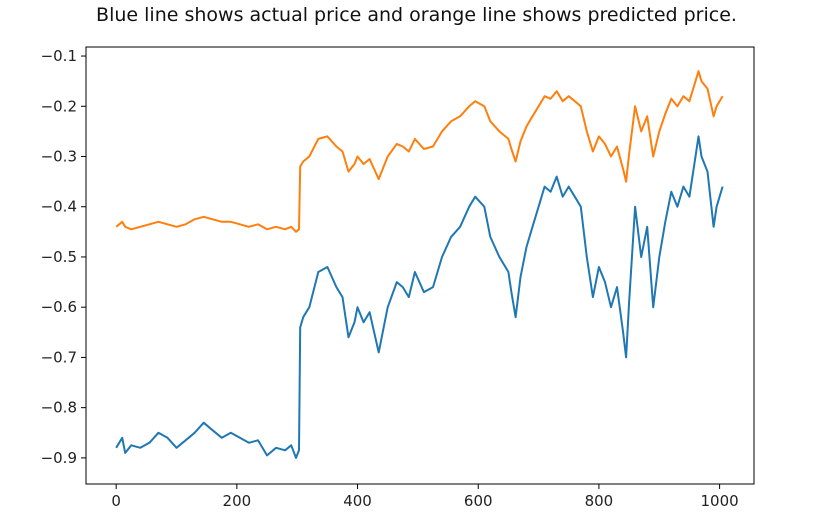 This screenshot has width=833, height=527. I want to click on x-tick-label: 0, so click(116, 501).